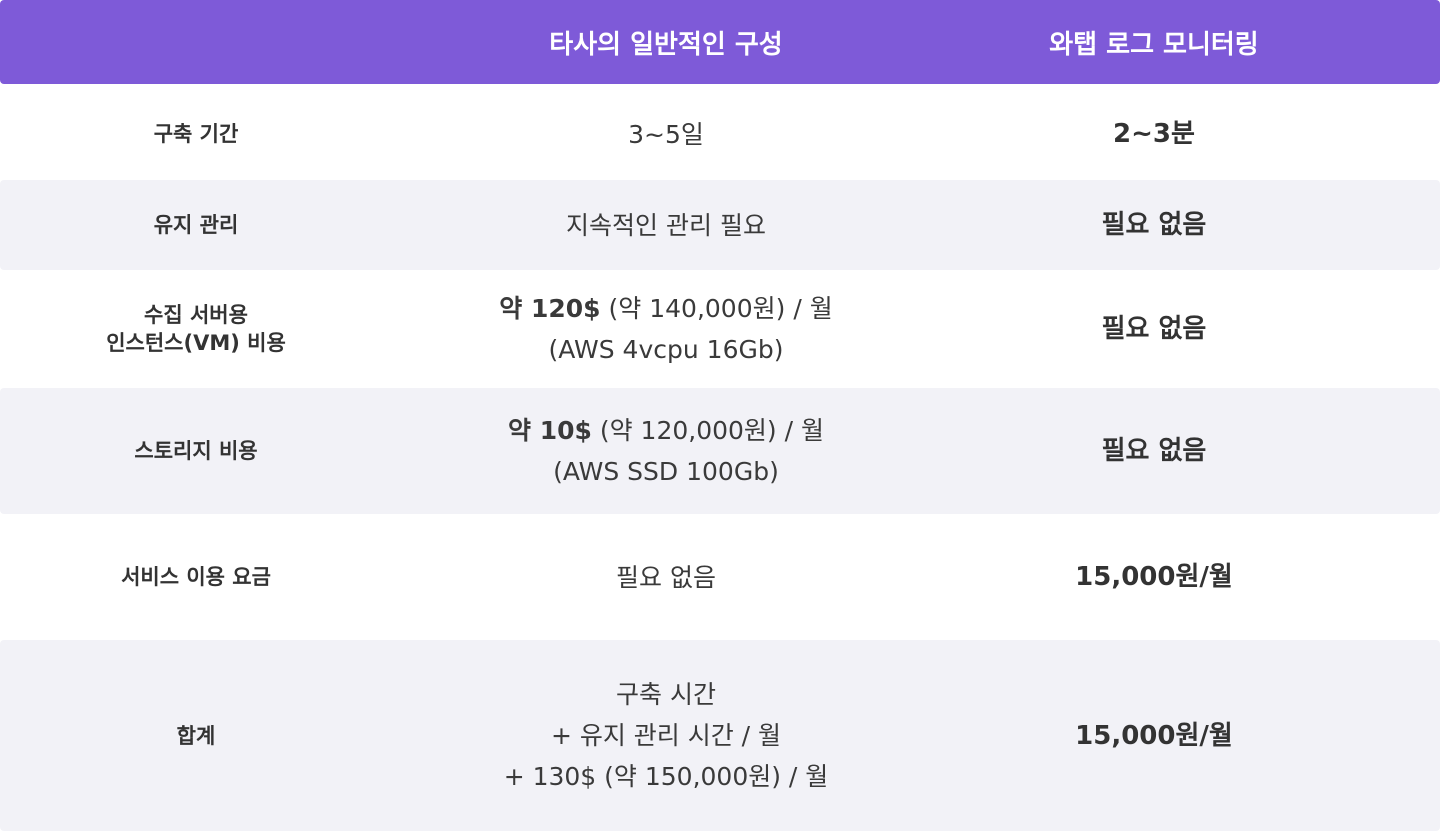 Image resolution: width=1440 pixels, height=831 pixels. I want to click on table-header: 타사의 일반적인 구성 와탭 로그 모니터링, so click(720, 42).